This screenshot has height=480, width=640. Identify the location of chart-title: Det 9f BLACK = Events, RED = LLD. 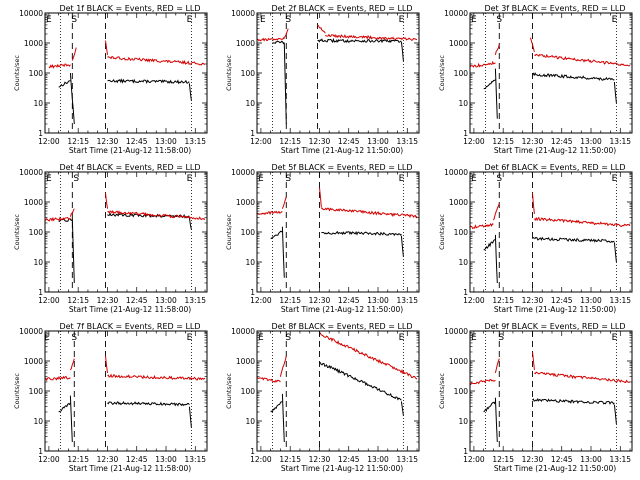
(554, 326).